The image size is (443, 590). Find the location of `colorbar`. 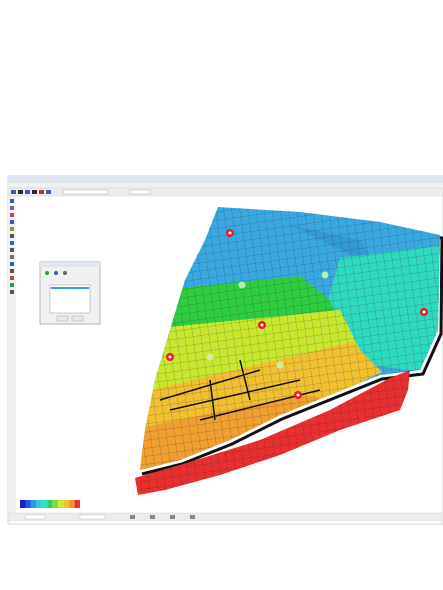

colorbar is located at coordinates (50, 504).